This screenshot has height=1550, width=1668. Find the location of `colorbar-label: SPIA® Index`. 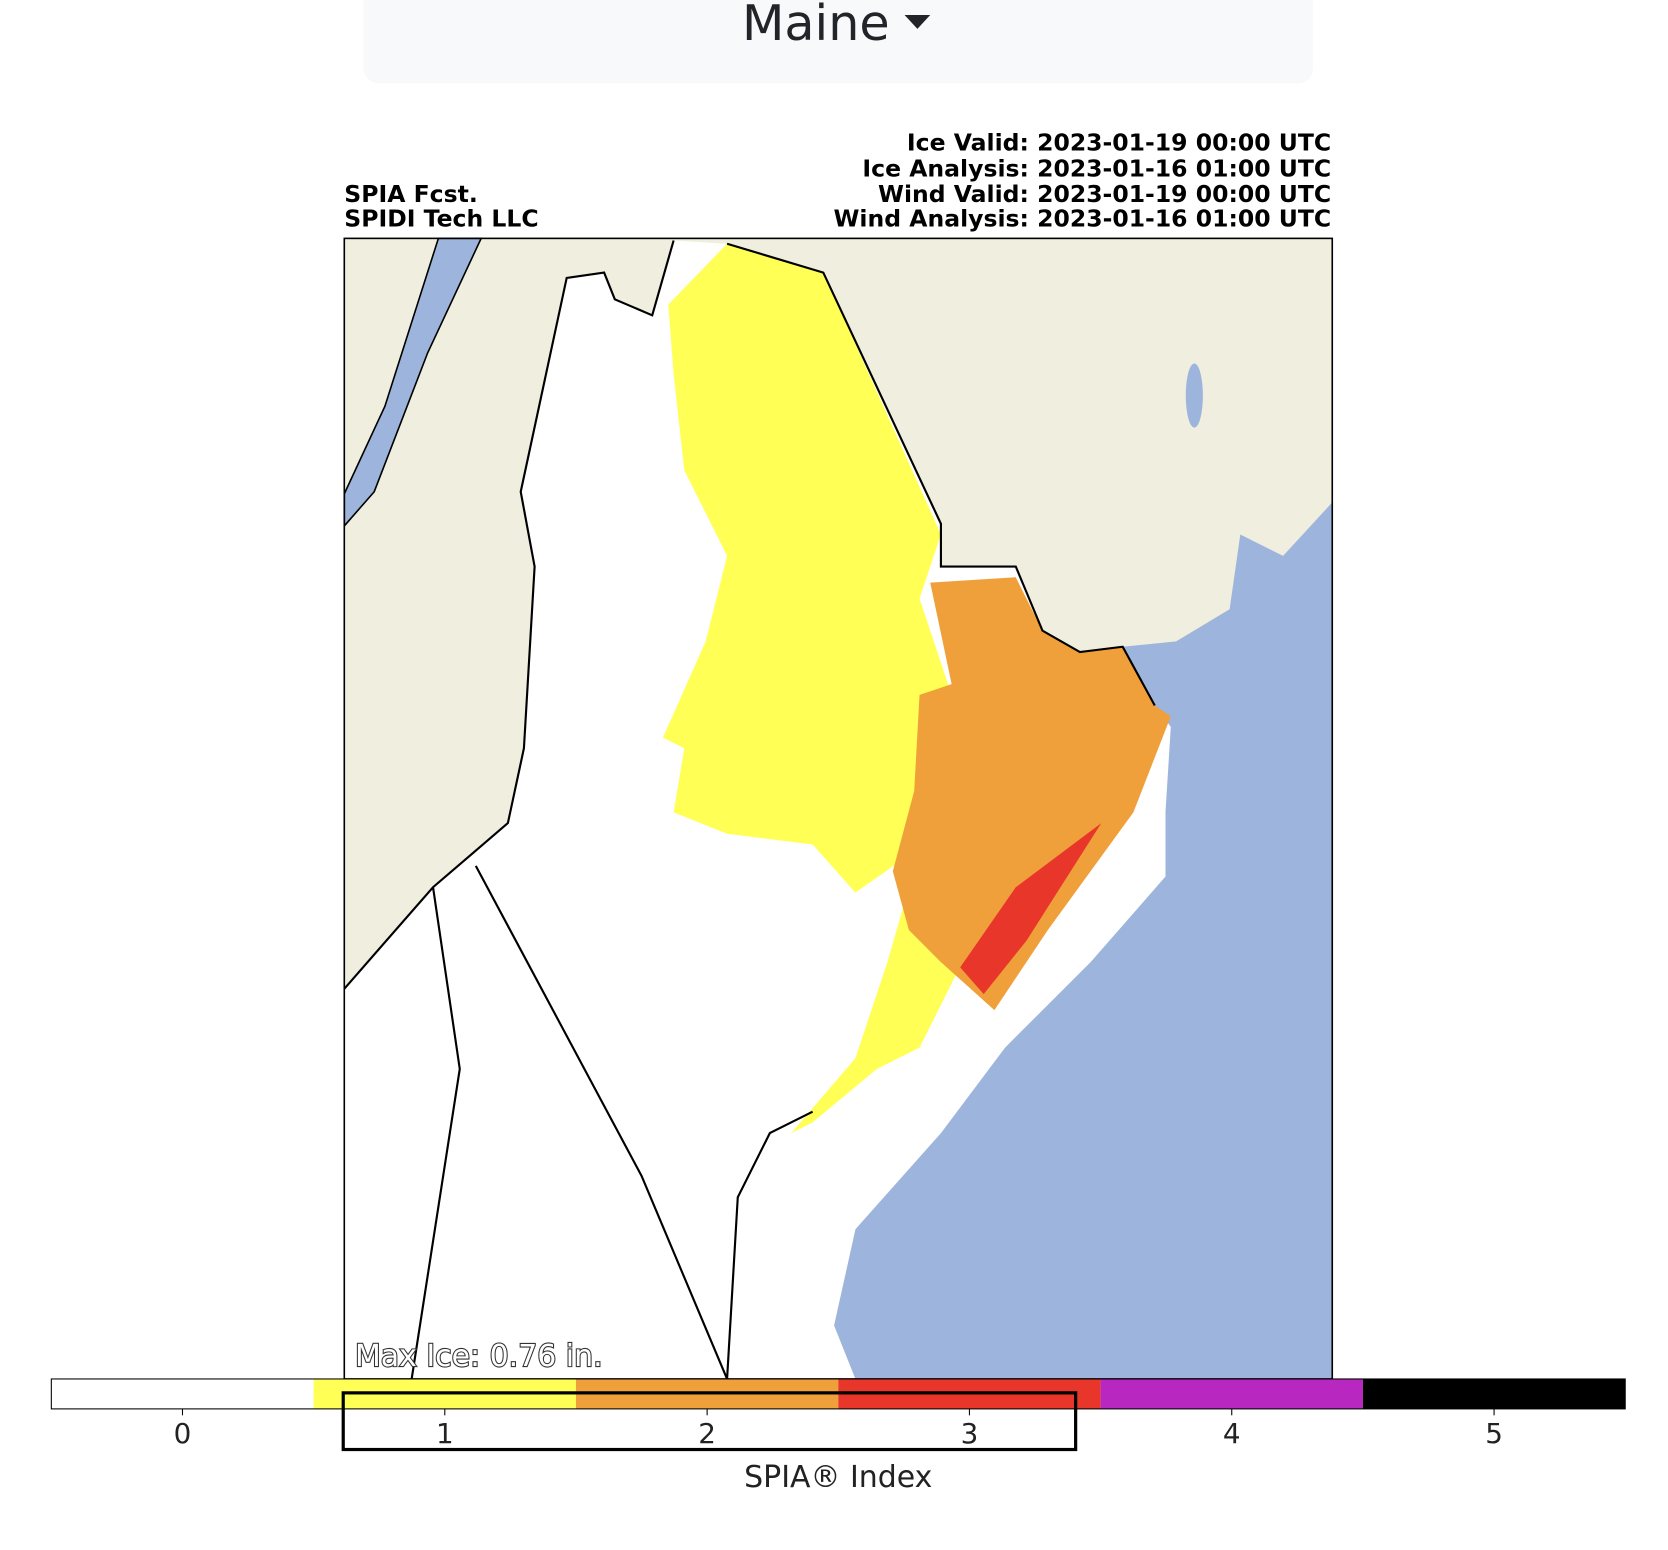

colorbar-label: SPIA® Index is located at coordinates (838, 1477).